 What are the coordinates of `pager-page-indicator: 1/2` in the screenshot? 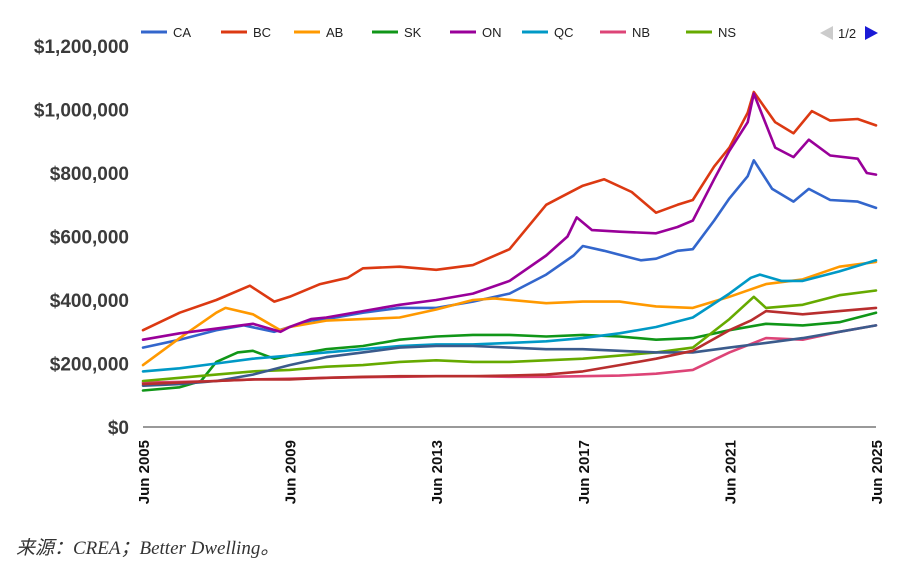 It's located at (847, 33).